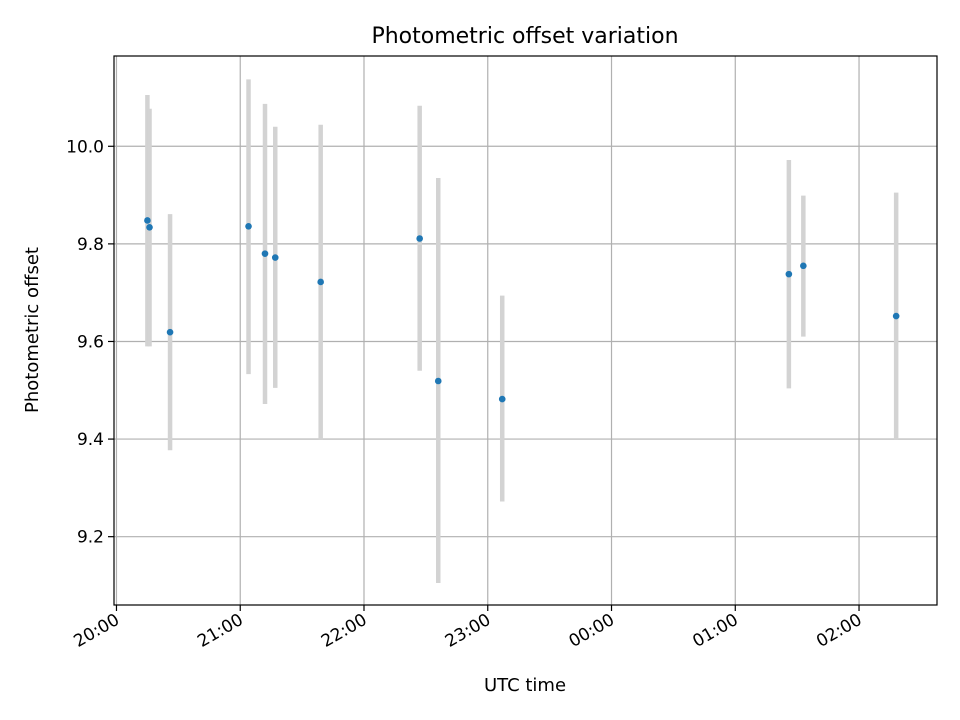  I want to click on y-axis-ticks: 9.2 9.4 9.6 9.8 10.0, so click(90, 342).